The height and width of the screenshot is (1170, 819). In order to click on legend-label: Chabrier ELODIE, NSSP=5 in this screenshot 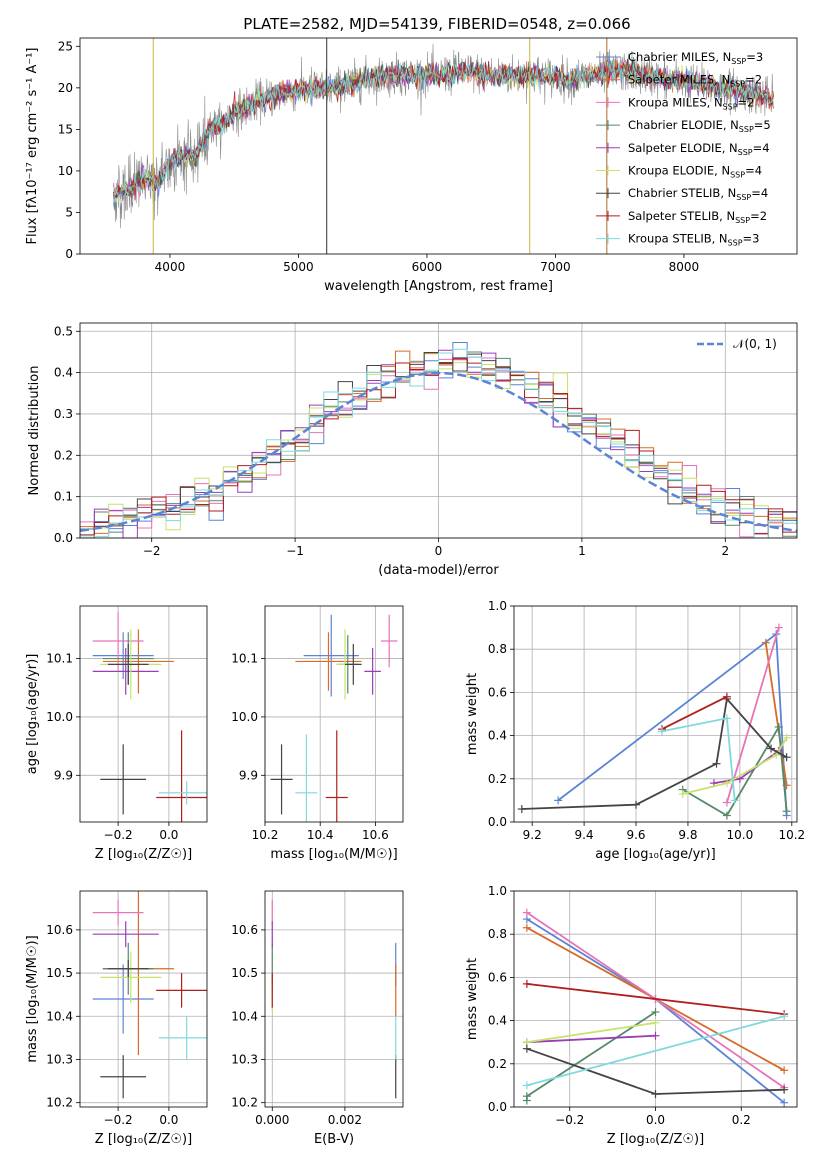, I will do `click(699, 126)`.